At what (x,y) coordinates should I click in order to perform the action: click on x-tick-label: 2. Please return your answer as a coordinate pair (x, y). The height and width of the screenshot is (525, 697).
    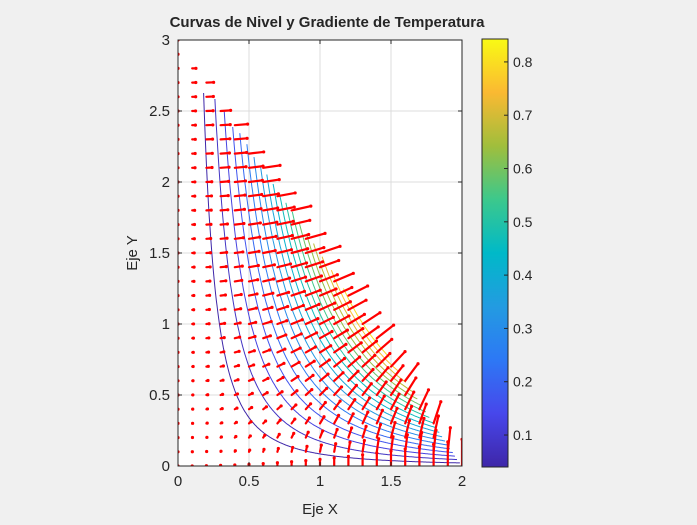
    Looking at the image, I should click on (462, 481).